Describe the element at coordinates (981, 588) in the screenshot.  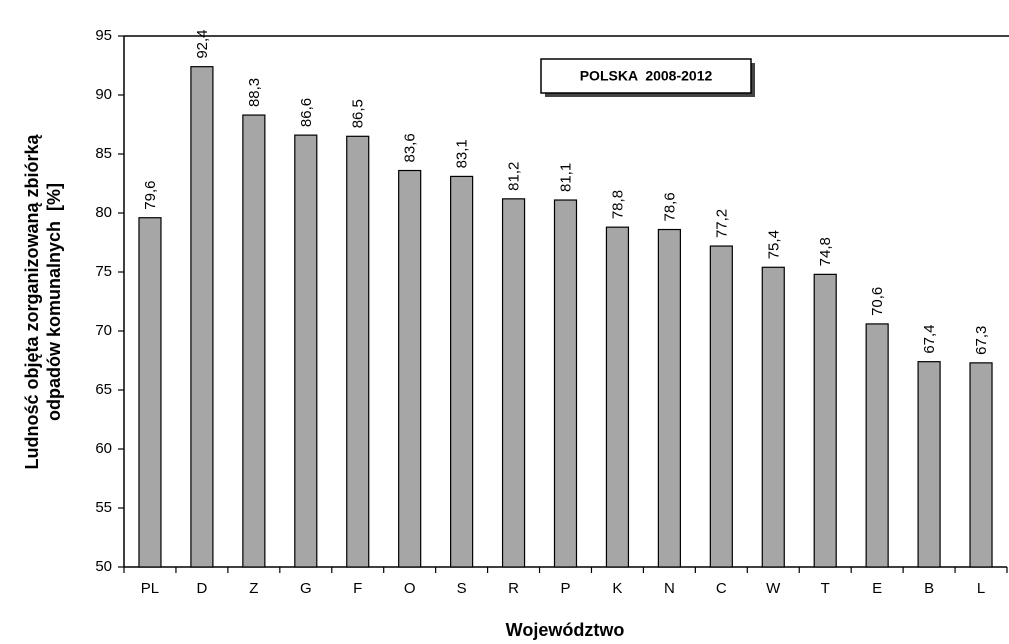
I see `x-tick-label: L` at that location.